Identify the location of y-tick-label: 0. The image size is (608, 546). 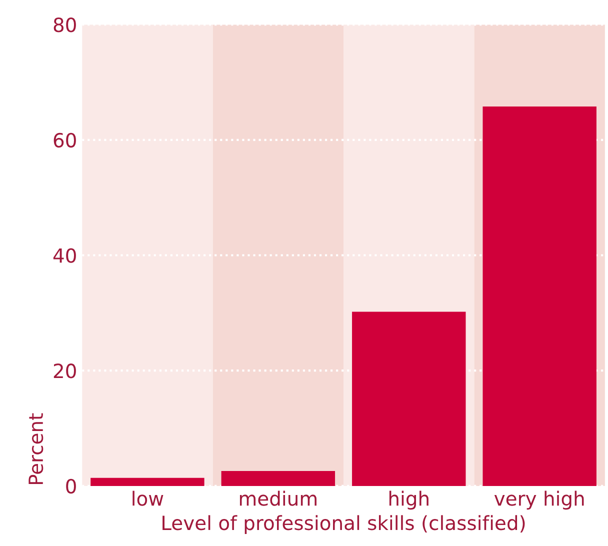
(71, 486).